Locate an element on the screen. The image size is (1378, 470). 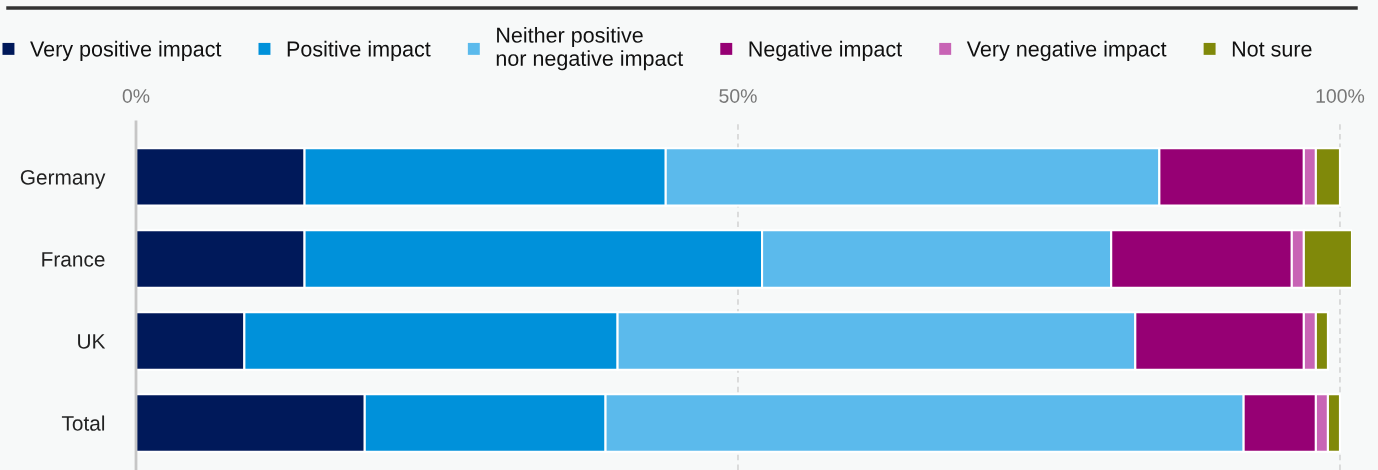
x-tick-label: 50% is located at coordinates (738, 96).